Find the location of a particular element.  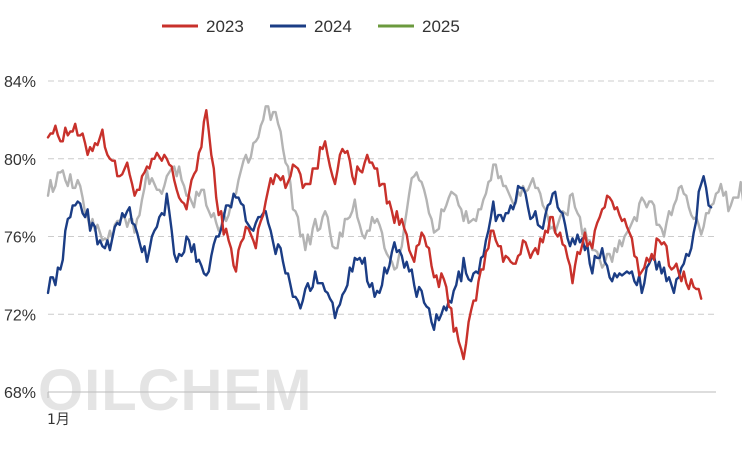

watermark-logo: OILCHEM is located at coordinates (175, 390).